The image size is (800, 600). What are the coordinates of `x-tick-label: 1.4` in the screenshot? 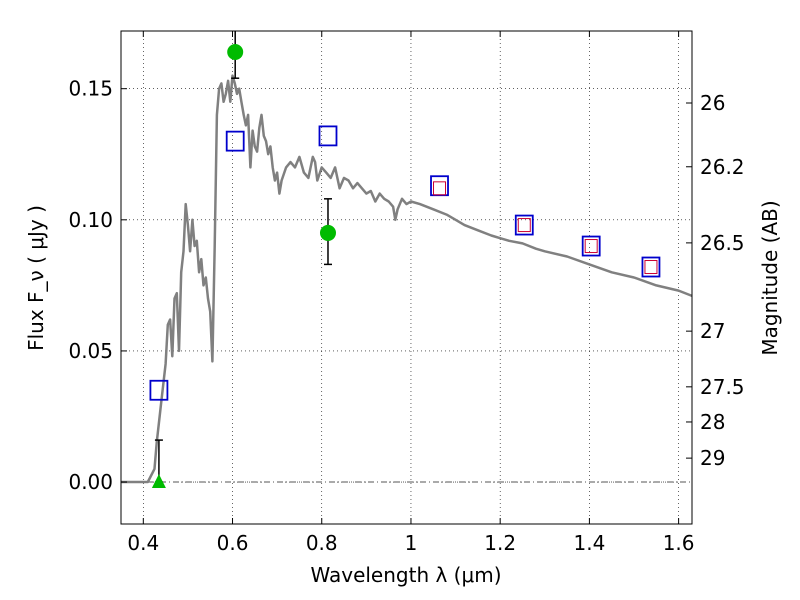 It's located at (589, 543).